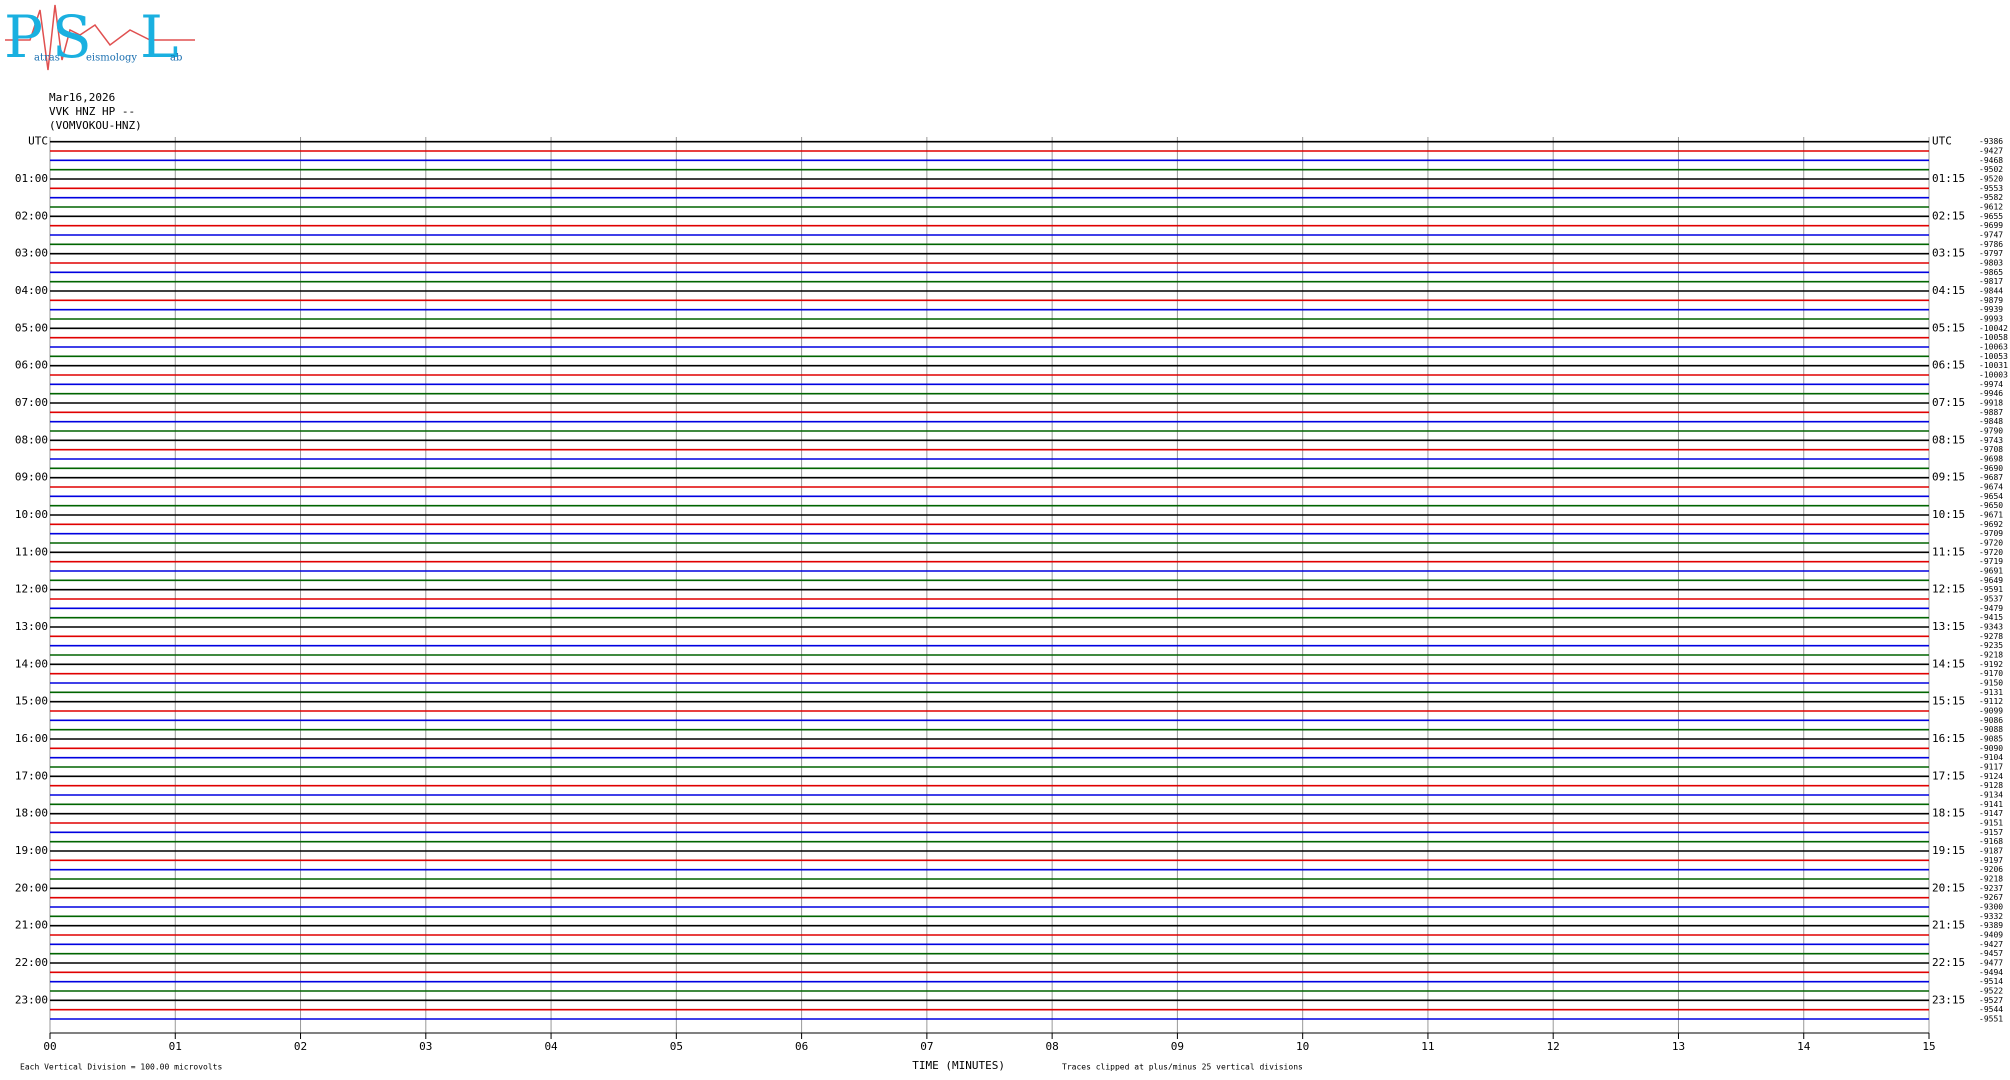  What do you see at coordinates (1948, 738) in the screenshot?
I see `right-label: 16:15` at bounding box center [1948, 738].